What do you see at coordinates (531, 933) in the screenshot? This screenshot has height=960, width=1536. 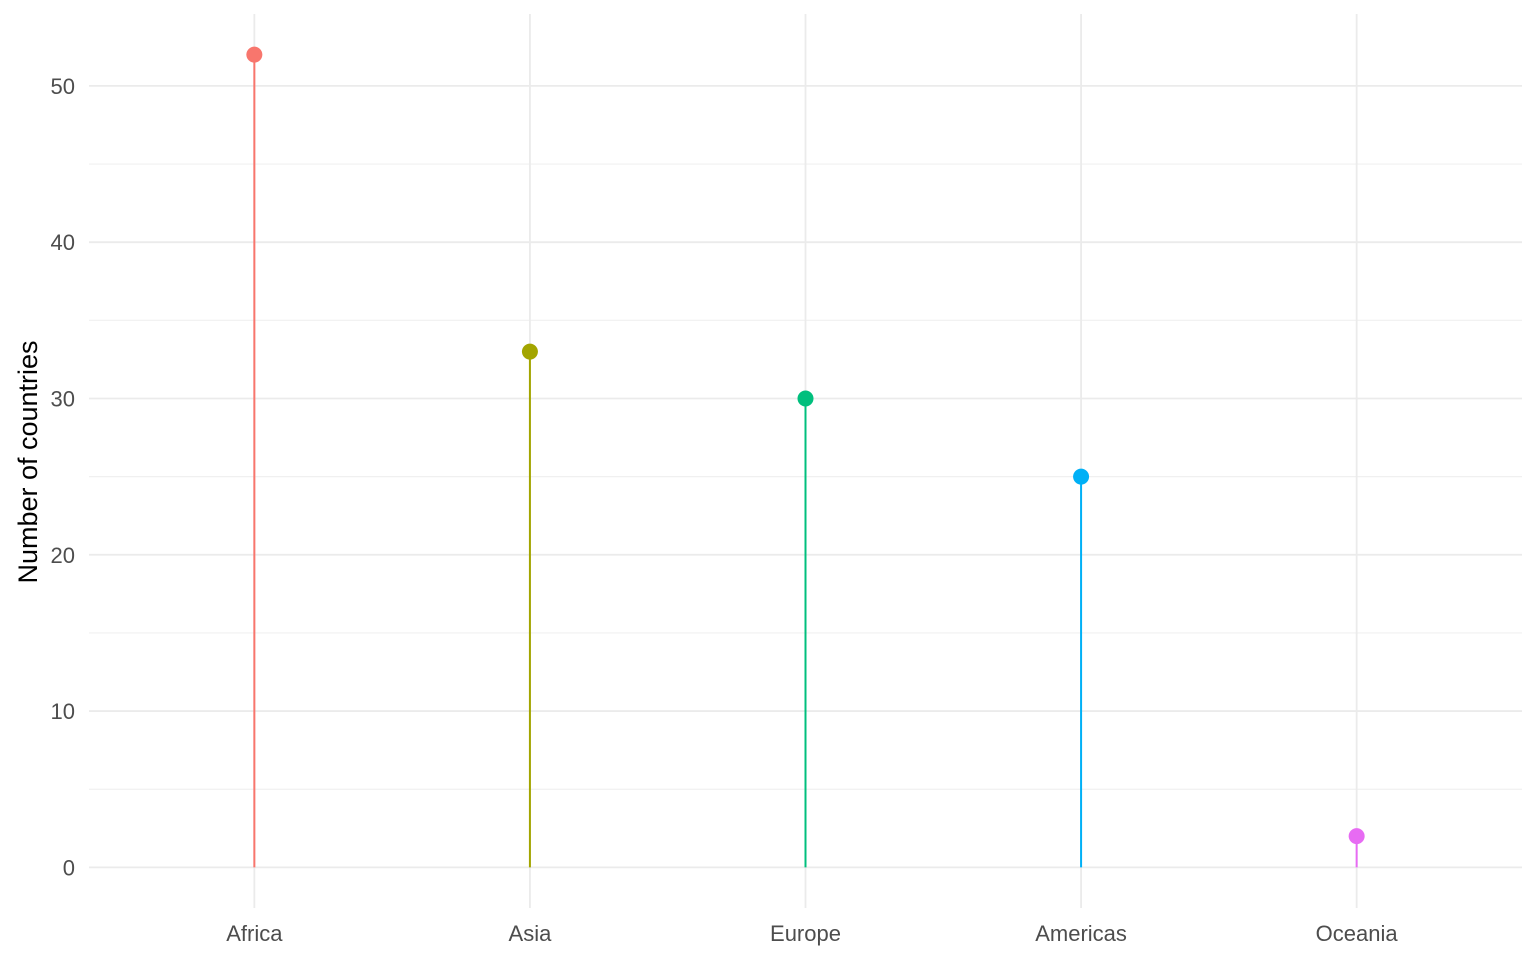 I see `x-tick-label: Asia` at bounding box center [531, 933].